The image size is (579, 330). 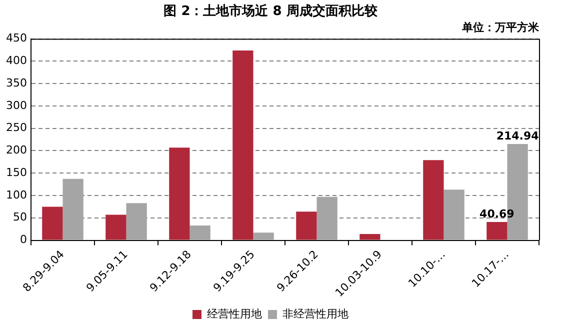 What do you see at coordinates (16, 105) in the screenshot?
I see `y-tick-label: 300` at bounding box center [16, 105].